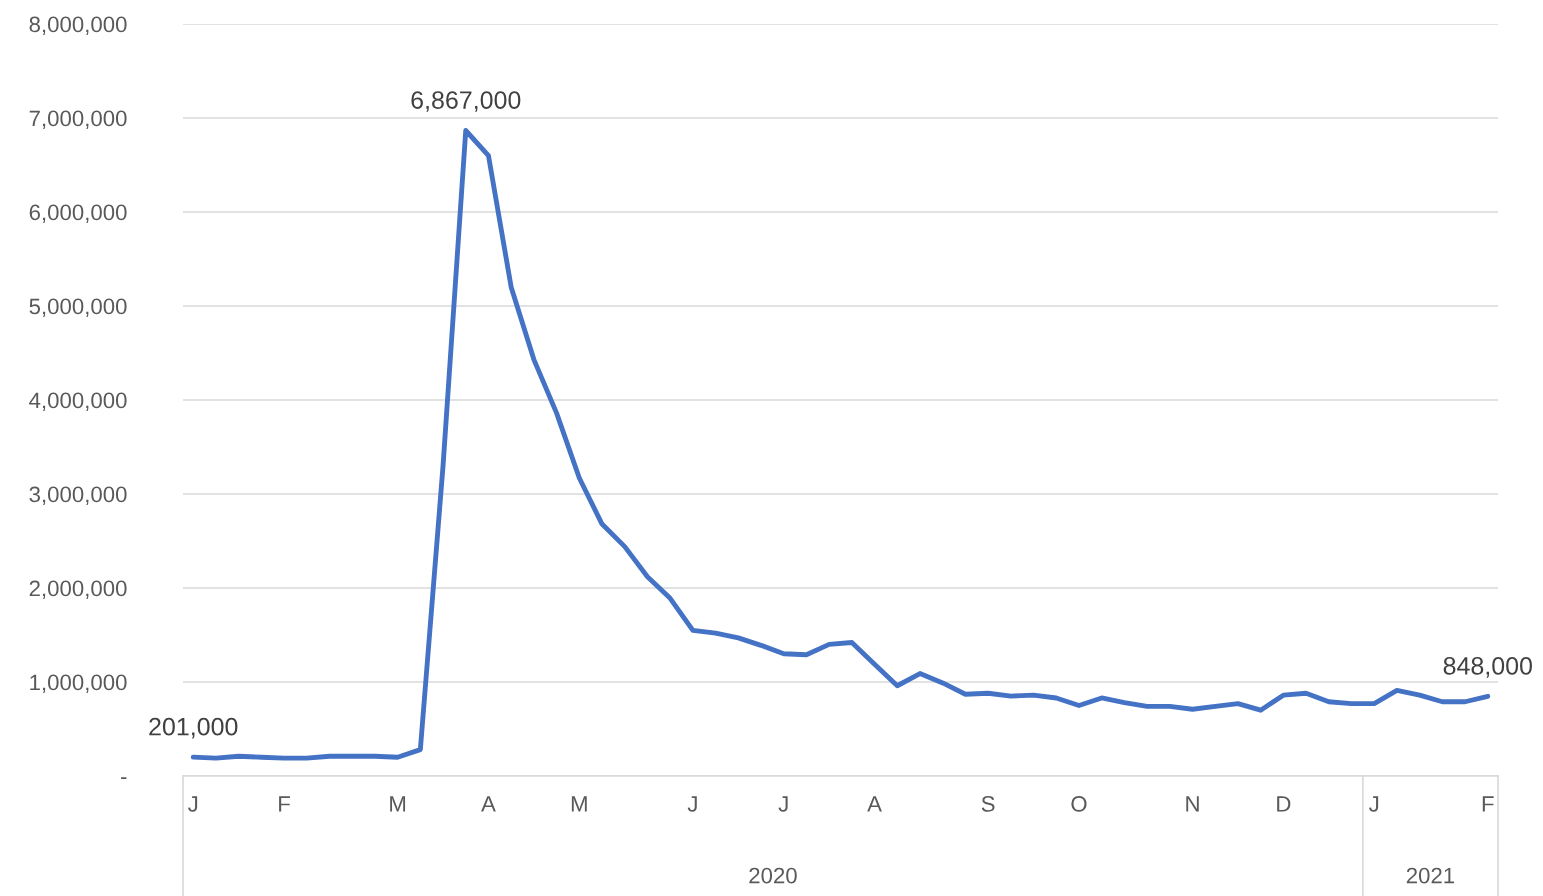  Describe the element at coordinates (773, 875) in the screenshot. I see `text: 2020` at that location.